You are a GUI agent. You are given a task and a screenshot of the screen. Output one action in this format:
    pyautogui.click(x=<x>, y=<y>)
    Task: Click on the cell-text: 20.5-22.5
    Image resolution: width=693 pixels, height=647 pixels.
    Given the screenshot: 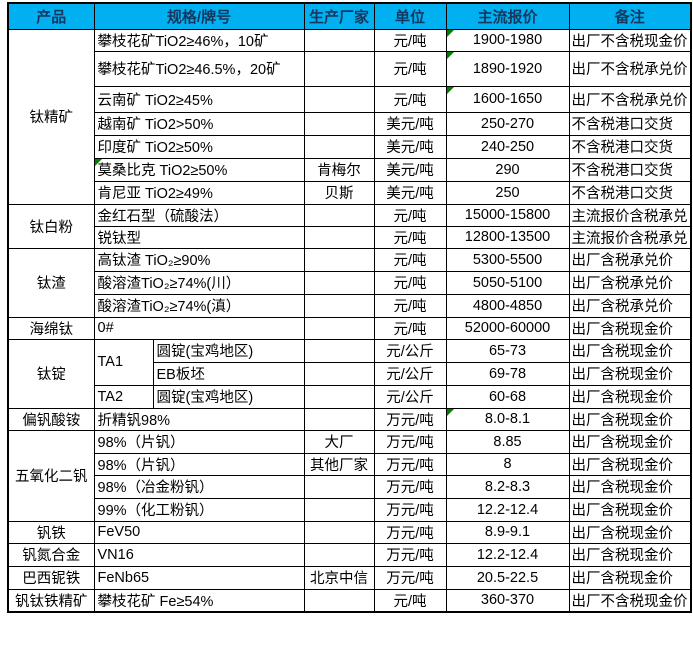 What is the action you would take?
    pyautogui.click(x=507, y=577)
    